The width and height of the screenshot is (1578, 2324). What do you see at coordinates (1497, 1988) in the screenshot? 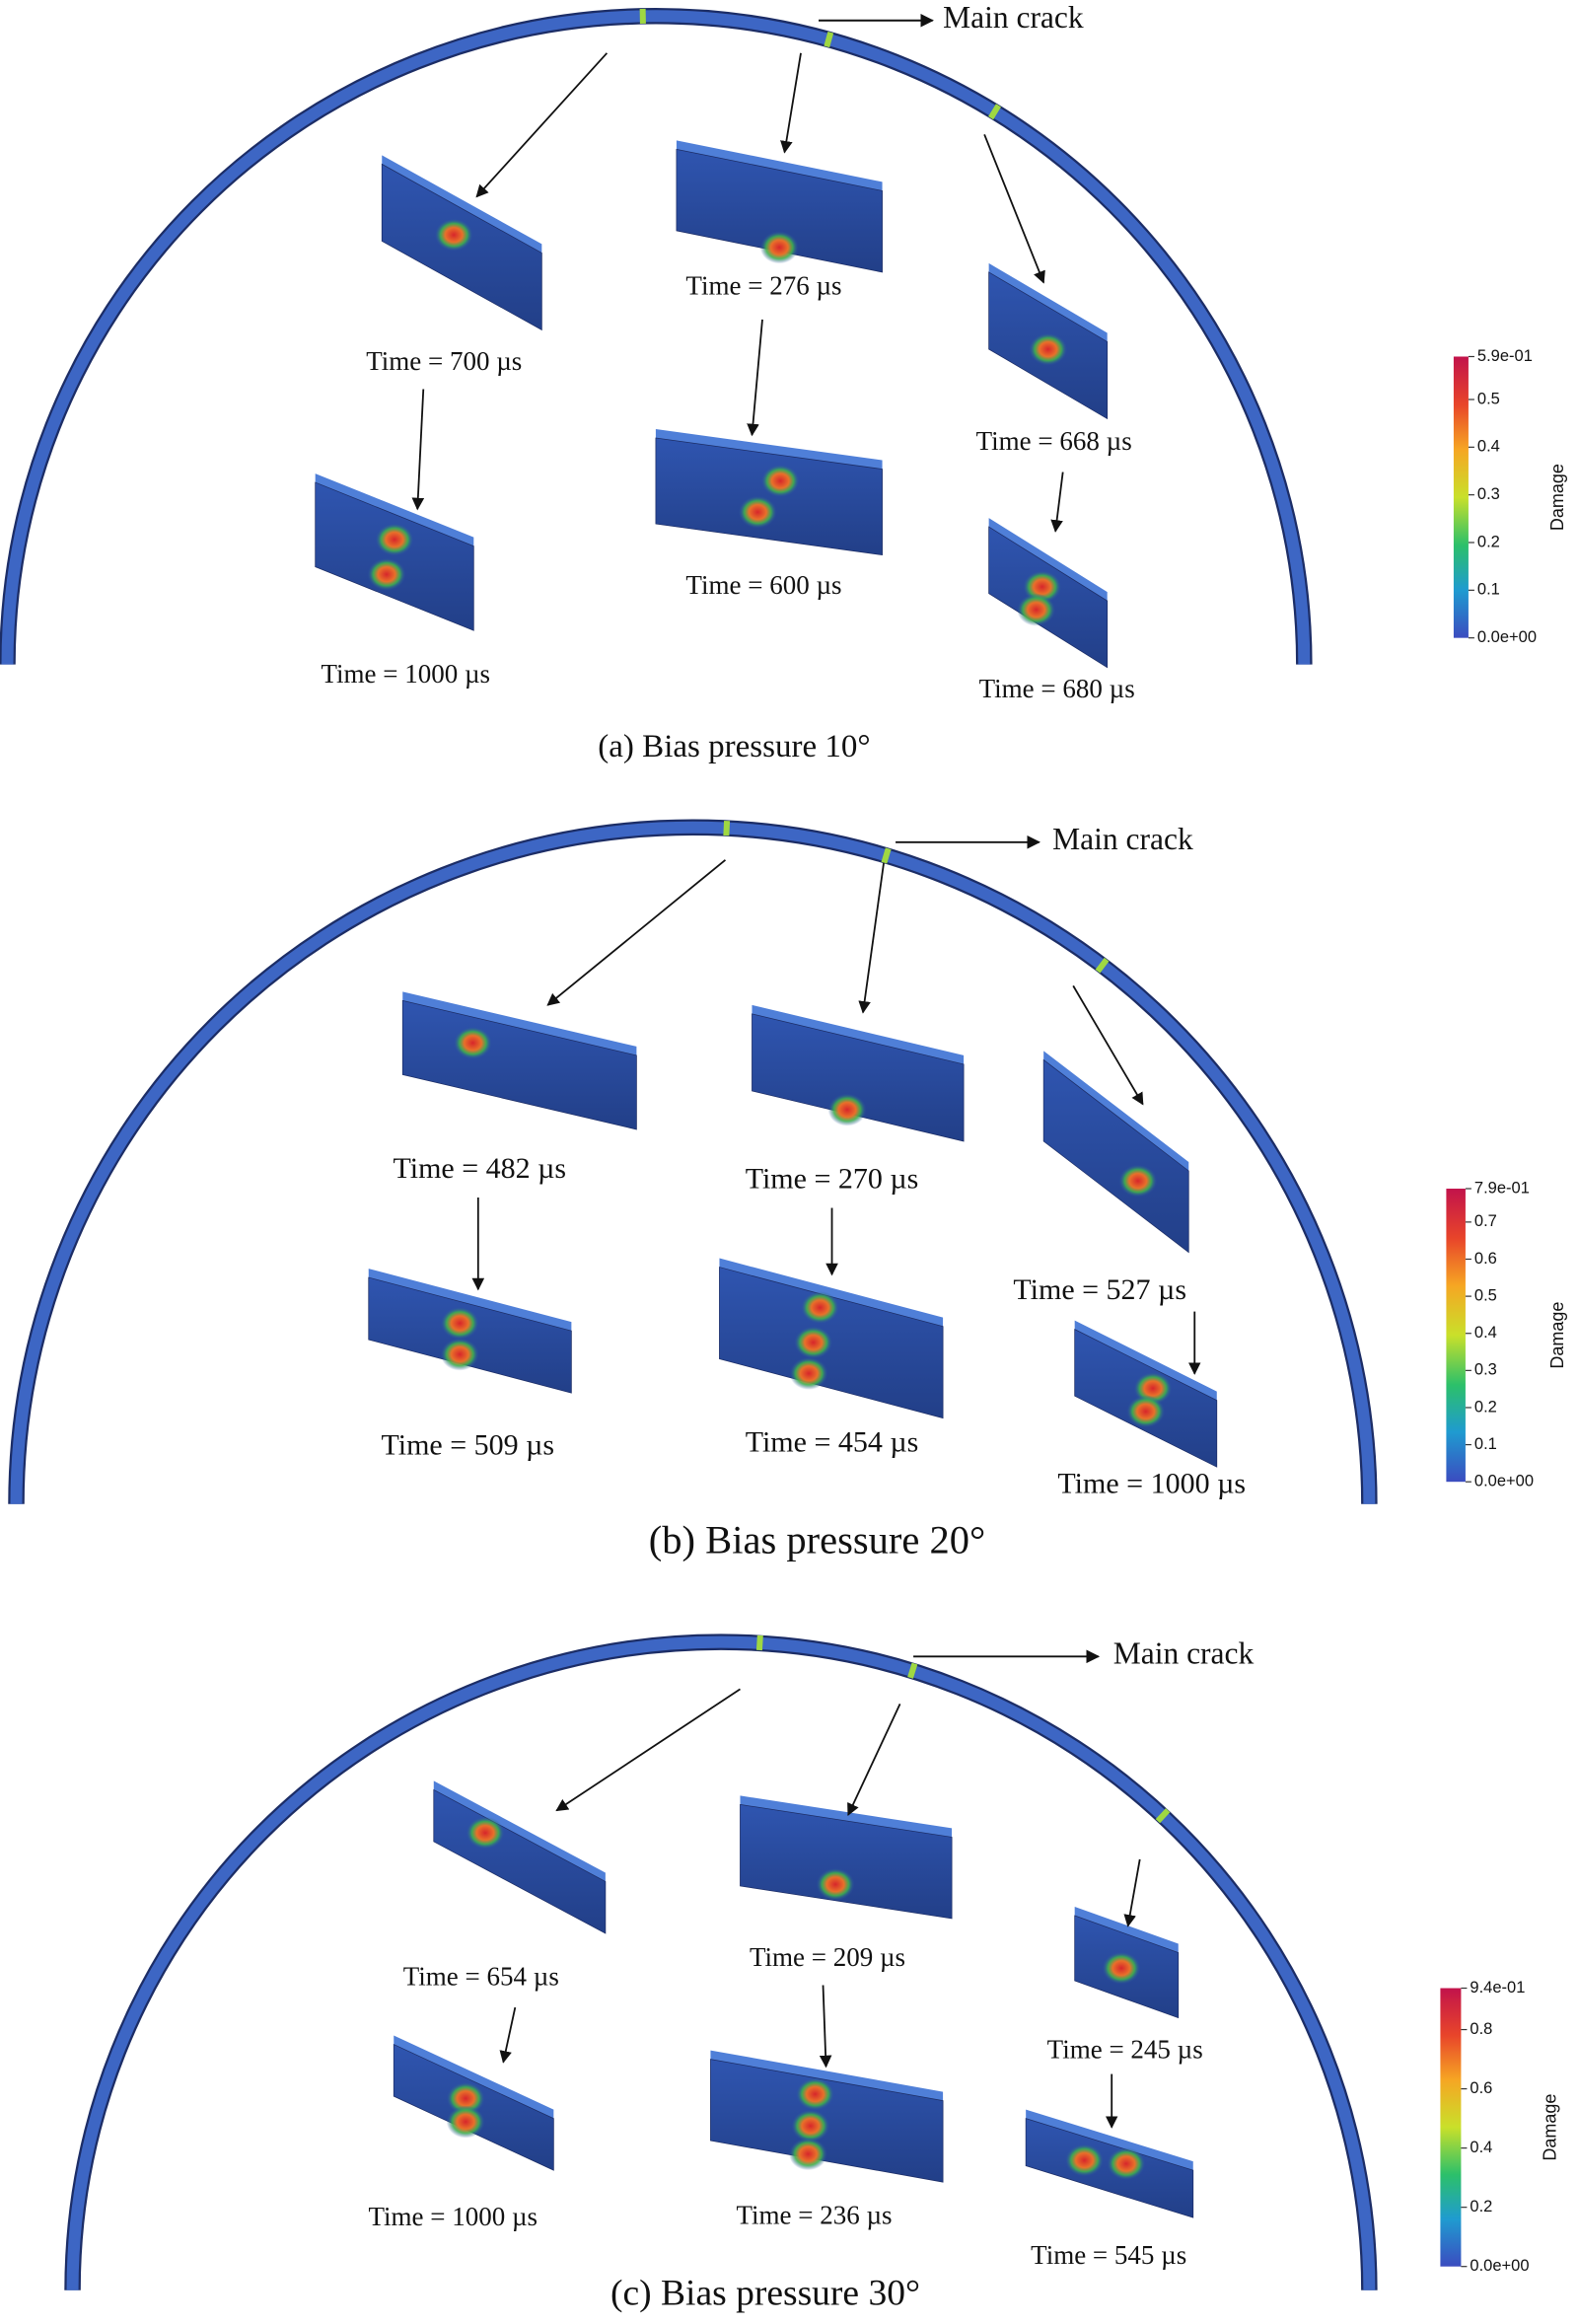
I see `colorbar-tick-label: 9.4e-01` at bounding box center [1497, 1988].